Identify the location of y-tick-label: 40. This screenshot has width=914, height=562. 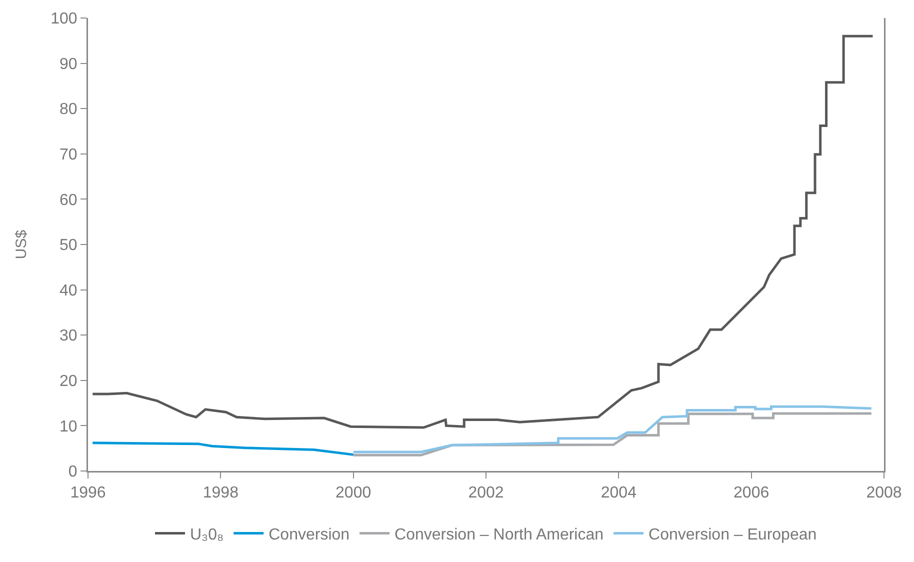
(69, 291).